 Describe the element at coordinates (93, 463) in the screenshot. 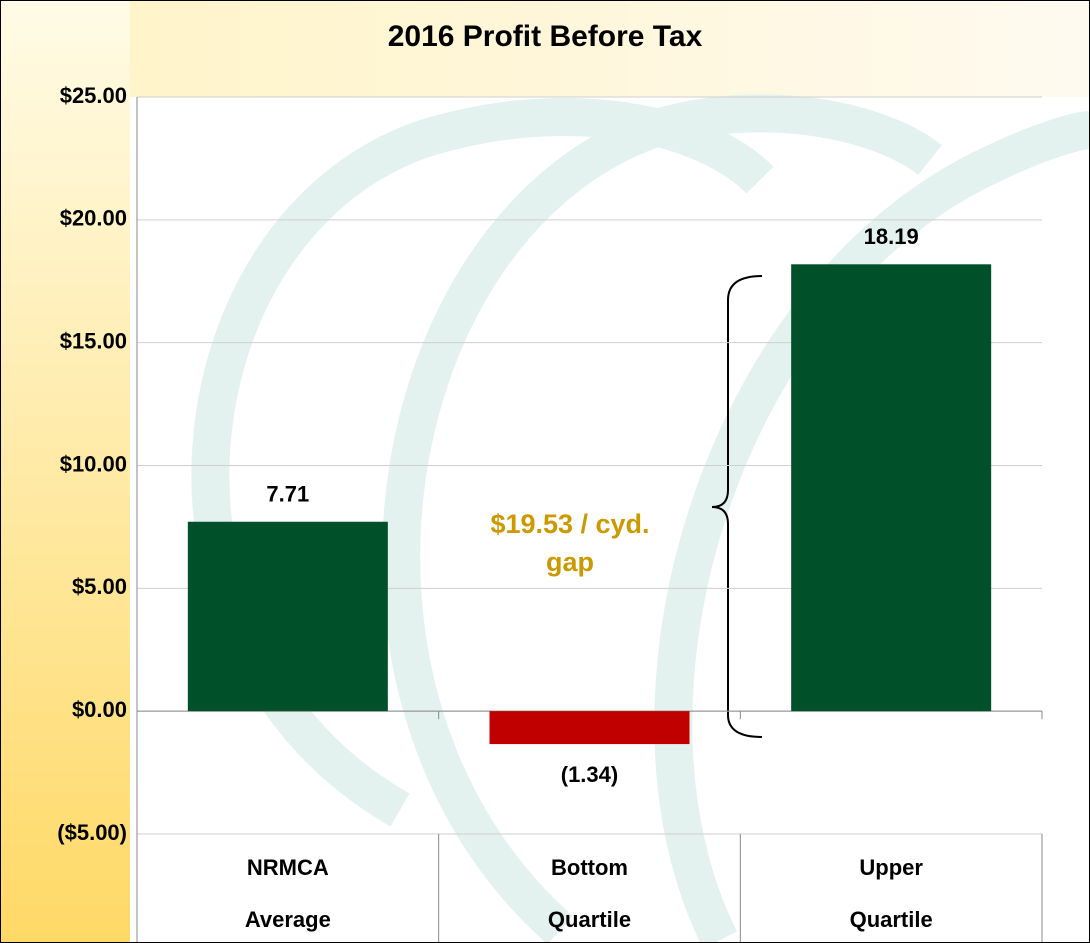

I see `y-tick-label: $10.00` at that location.